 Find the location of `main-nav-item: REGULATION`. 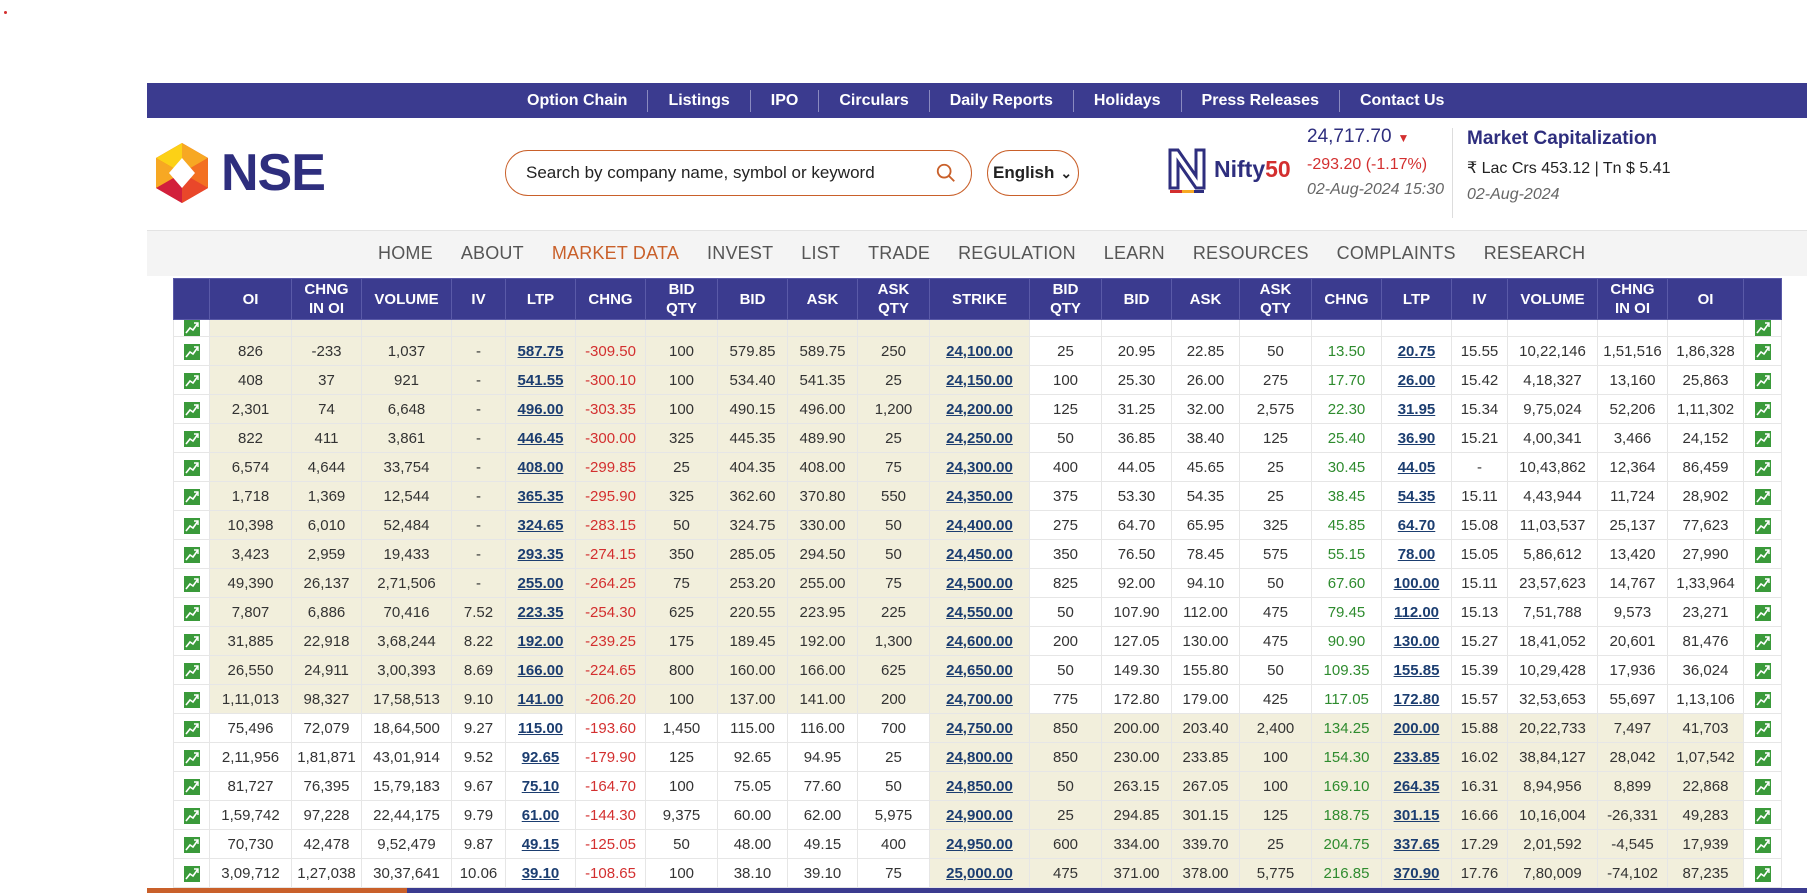

main-nav-item: REGULATION is located at coordinates (1017, 253).